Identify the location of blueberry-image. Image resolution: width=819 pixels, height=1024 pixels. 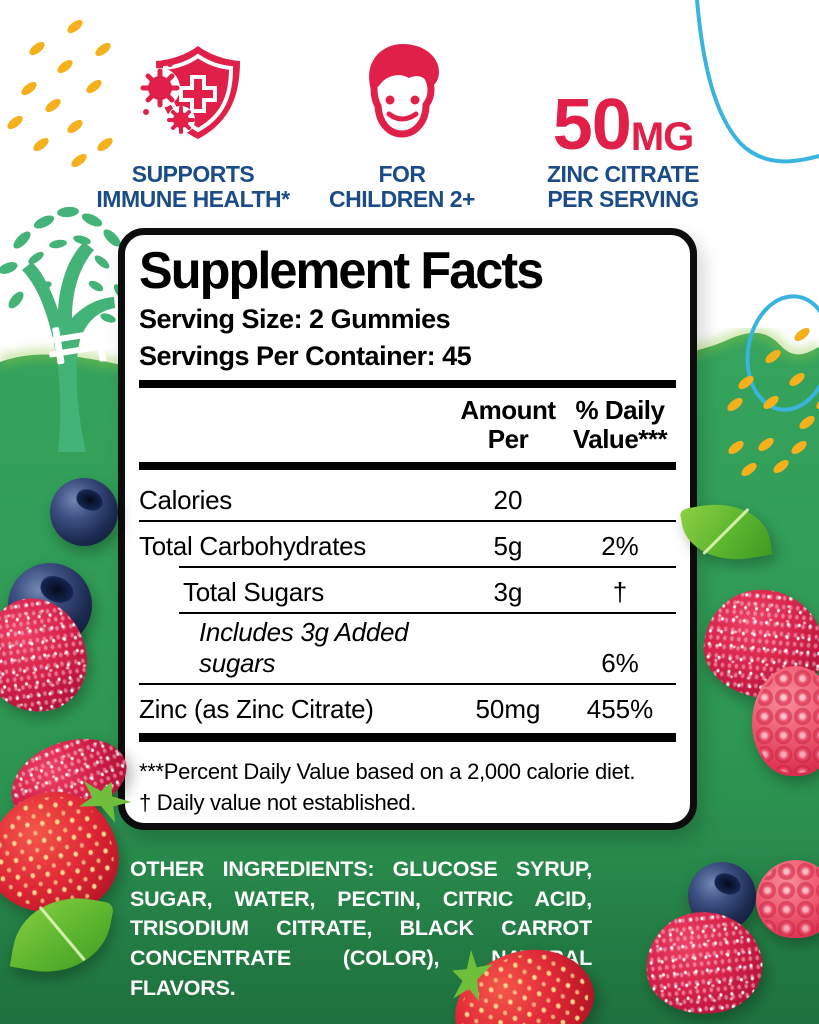
(84, 512).